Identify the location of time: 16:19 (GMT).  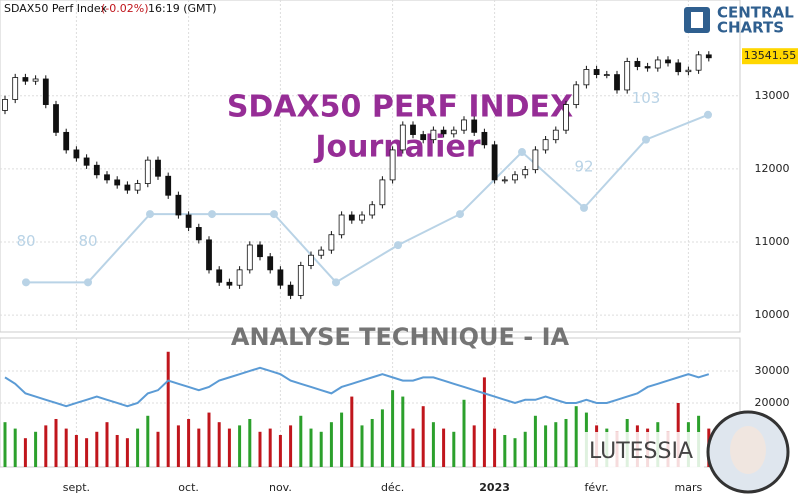
(182, 8).